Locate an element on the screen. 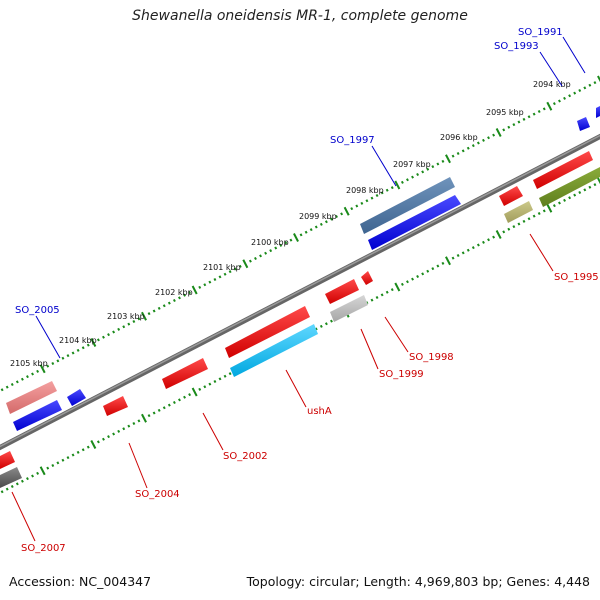 This screenshot has width=600, height=600. gene-label-SO_2004: SO_2004 is located at coordinates (157, 494).